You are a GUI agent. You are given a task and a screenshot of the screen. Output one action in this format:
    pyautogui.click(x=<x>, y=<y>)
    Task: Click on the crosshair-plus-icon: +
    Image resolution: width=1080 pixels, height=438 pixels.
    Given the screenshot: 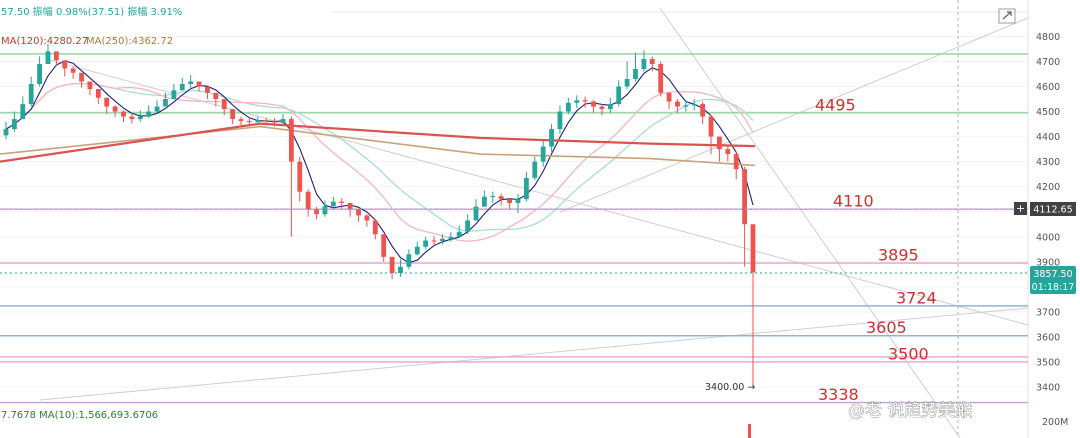 What is the action you would take?
    pyautogui.click(x=1020, y=208)
    